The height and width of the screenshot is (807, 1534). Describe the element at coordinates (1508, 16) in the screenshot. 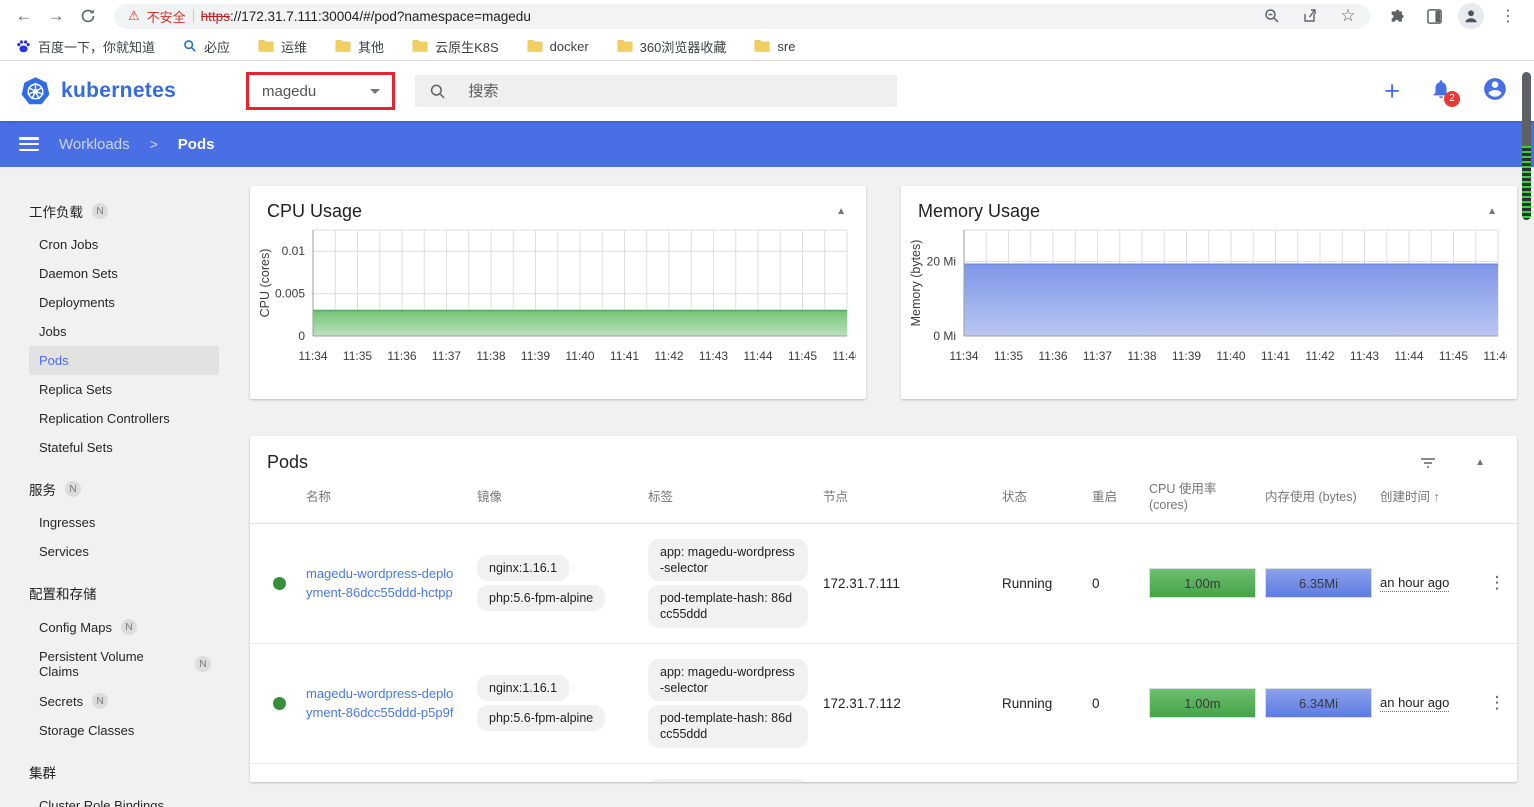

I see `browser-menu-icon: ⋮` at that location.